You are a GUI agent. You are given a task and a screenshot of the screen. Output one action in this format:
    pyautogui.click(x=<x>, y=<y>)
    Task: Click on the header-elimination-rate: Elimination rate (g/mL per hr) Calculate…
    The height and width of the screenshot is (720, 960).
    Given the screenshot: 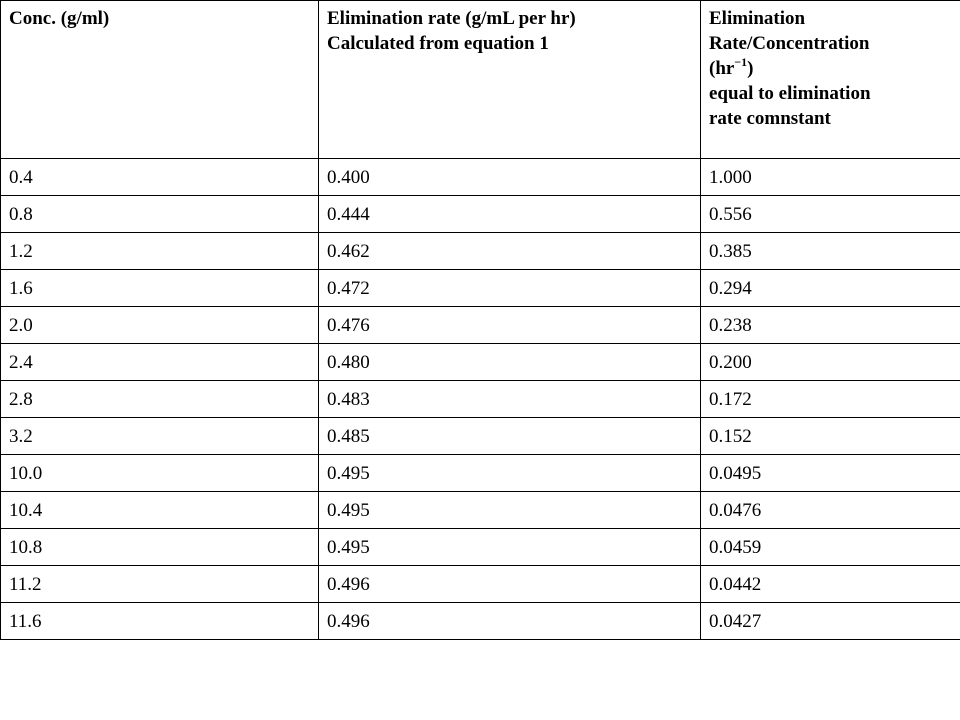 What is the action you would take?
    pyautogui.click(x=509, y=79)
    